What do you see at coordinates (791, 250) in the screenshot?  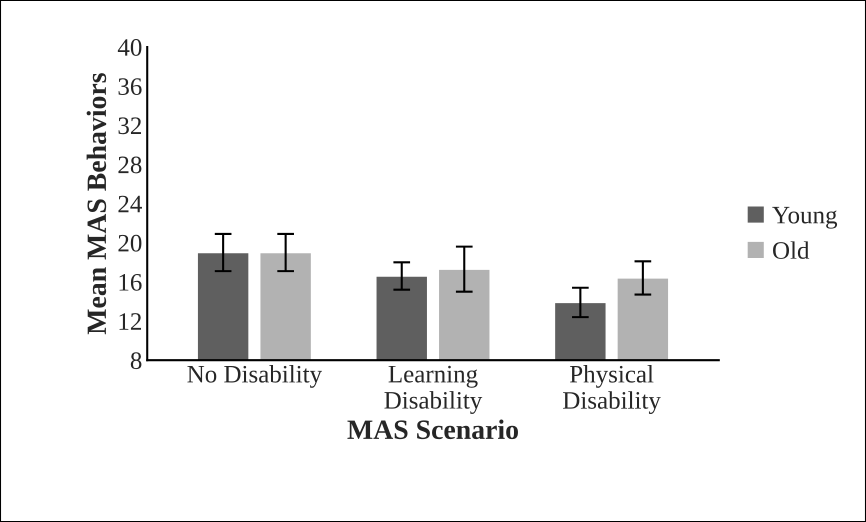 I see `legend-label: Old` at bounding box center [791, 250].